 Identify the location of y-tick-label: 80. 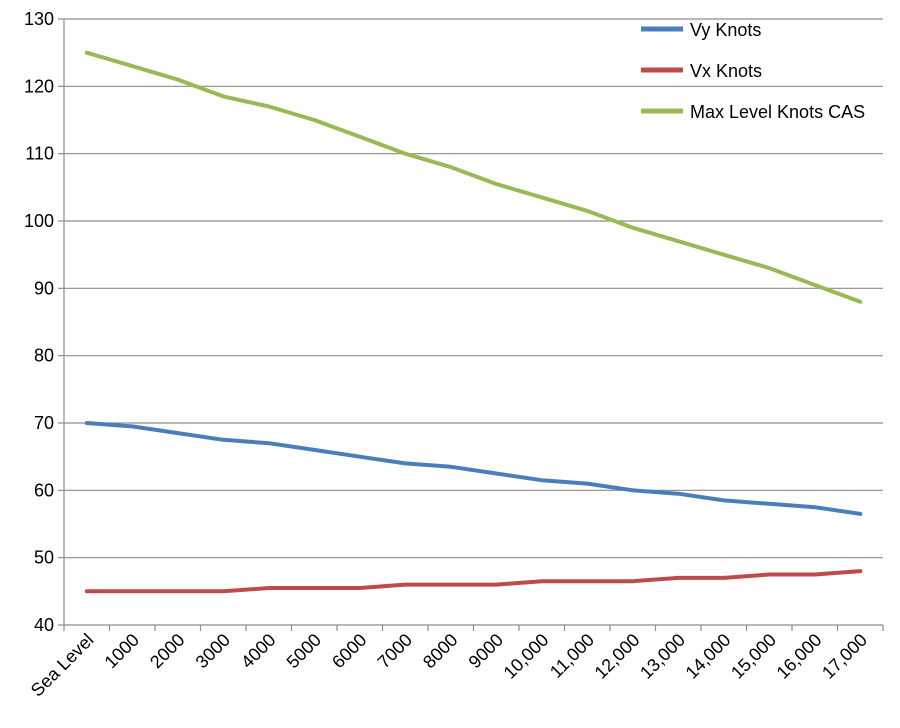
(44, 356).